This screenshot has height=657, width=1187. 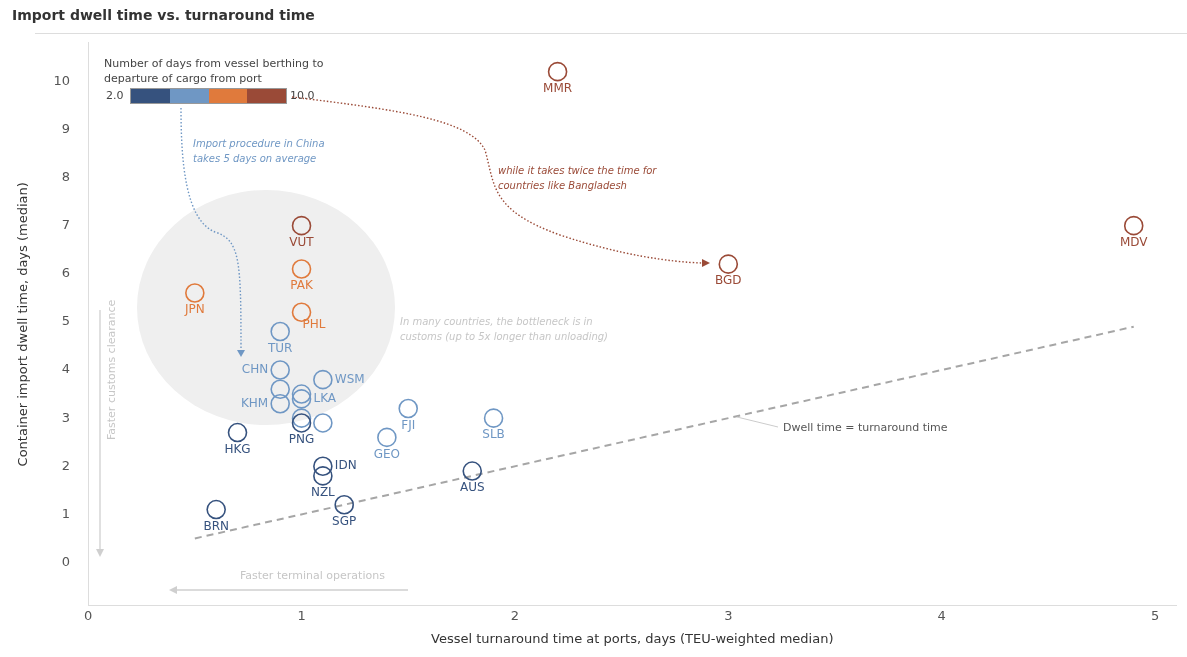 What do you see at coordinates (66, 513) in the screenshot?
I see `y-tick-label: 1` at bounding box center [66, 513].